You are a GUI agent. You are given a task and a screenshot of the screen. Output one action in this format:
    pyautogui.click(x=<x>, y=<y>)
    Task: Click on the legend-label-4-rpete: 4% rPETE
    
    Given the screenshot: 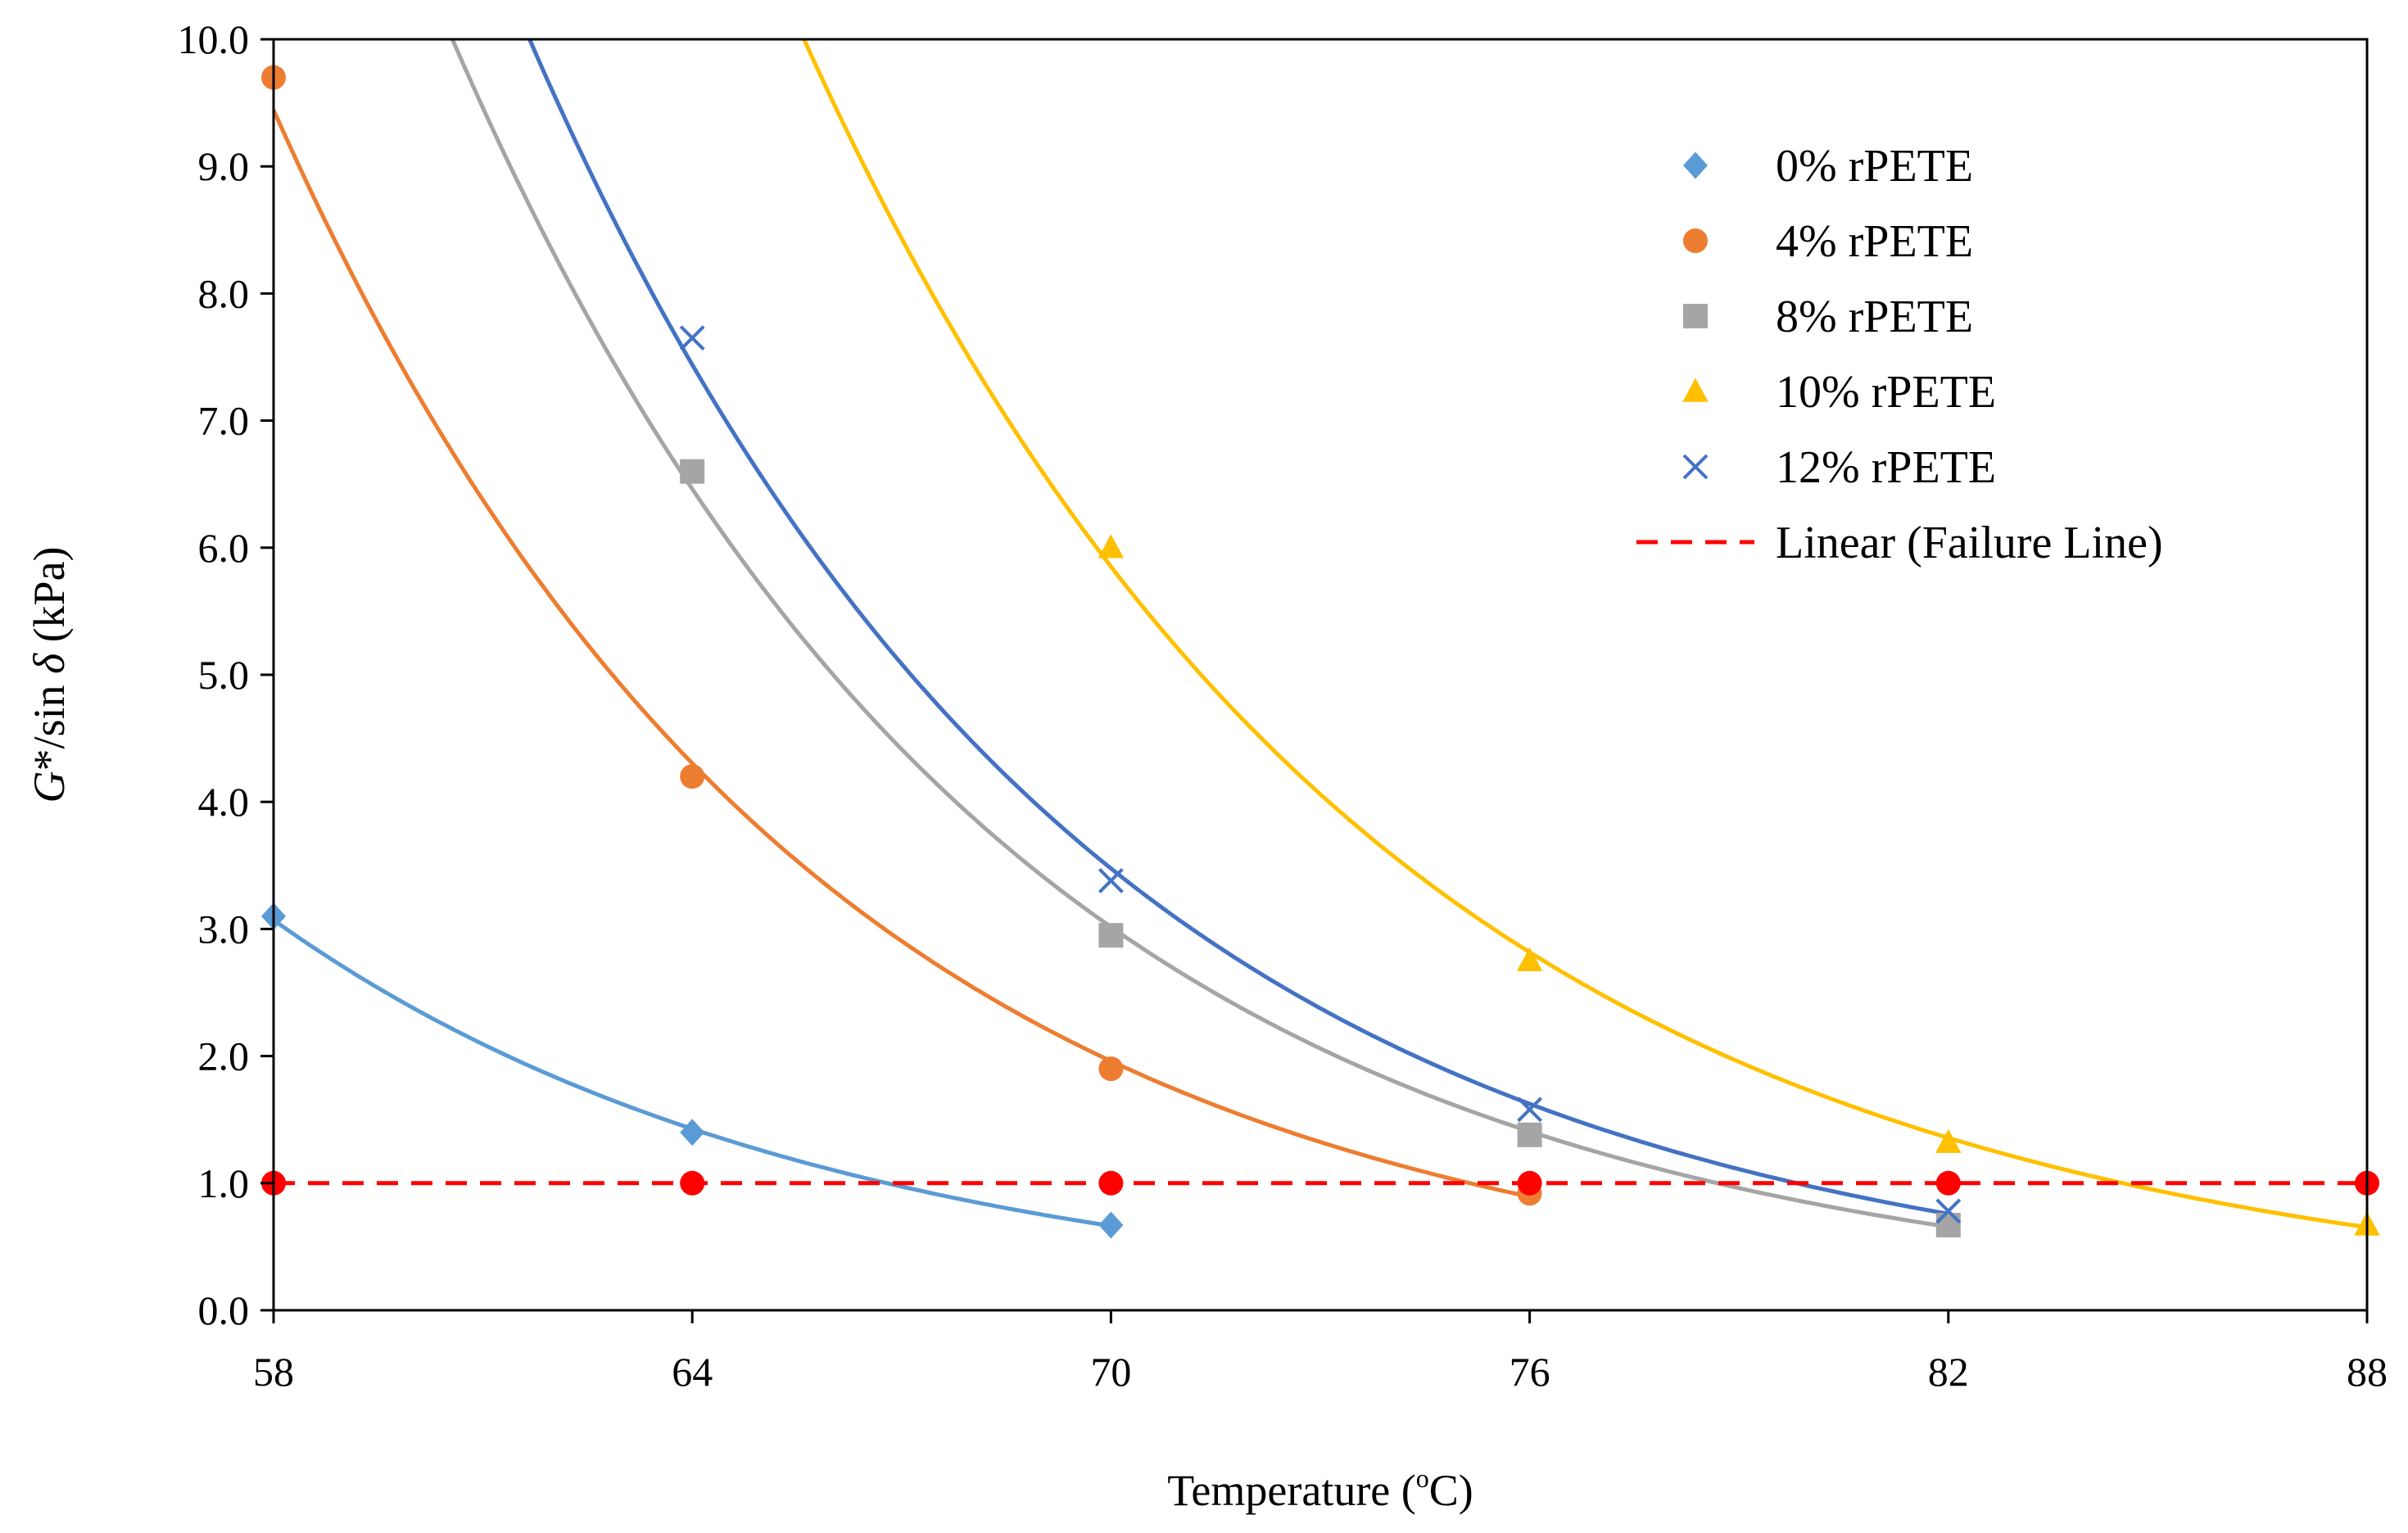 What is the action you would take?
    pyautogui.click(x=1874, y=241)
    